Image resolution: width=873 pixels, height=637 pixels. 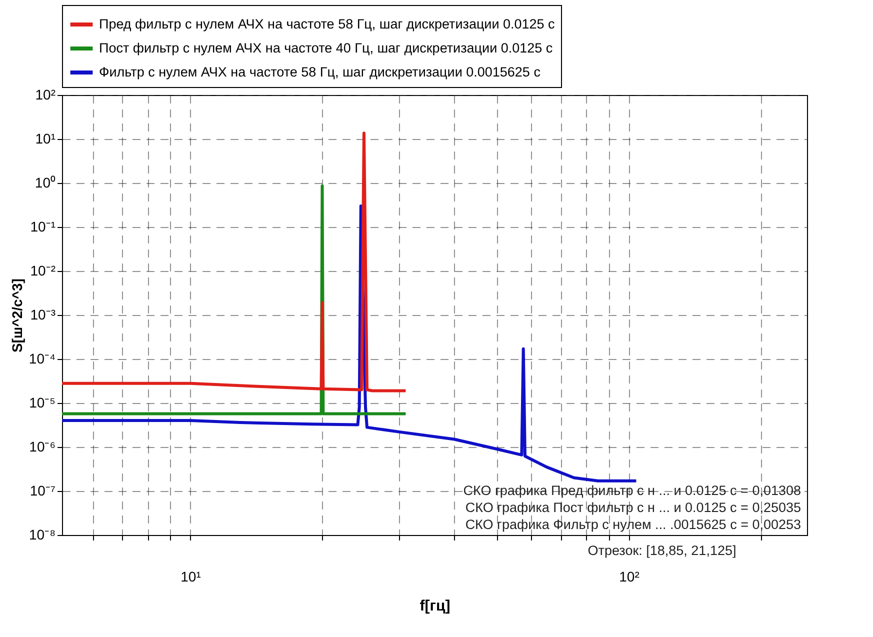 What do you see at coordinates (43, 314) in the screenshot?
I see `y-tick-label: 10⁻³` at bounding box center [43, 314].